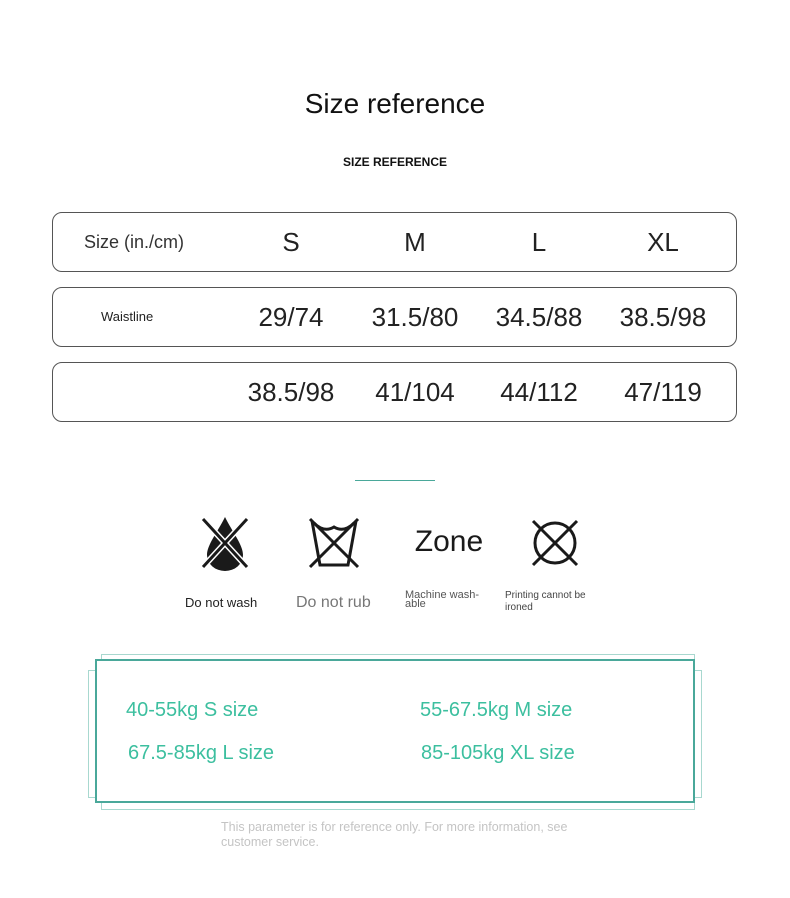 The height and width of the screenshot is (898, 790). Describe the element at coordinates (415, 392) in the screenshot. I see `table-cell: 41/104` at that location.